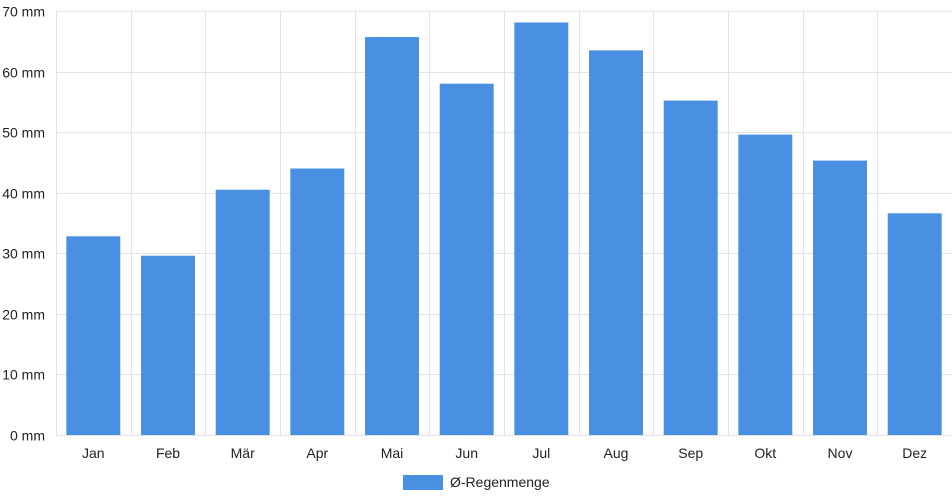 Image resolution: width=952 pixels, height=500 pixels. I want to click on x-tick-label: Okt, so click(765, 453).